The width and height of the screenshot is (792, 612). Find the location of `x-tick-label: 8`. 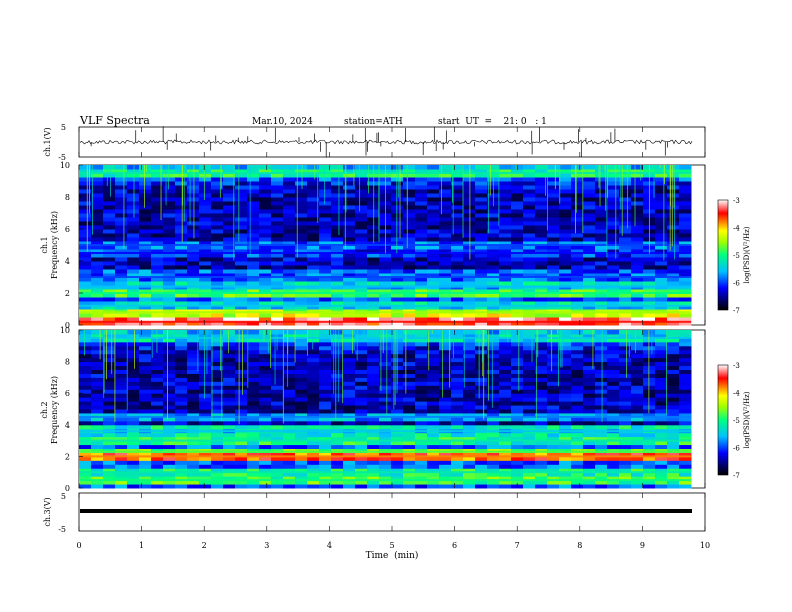

x-tick-label: 8 is located at coordinates (579, 545).